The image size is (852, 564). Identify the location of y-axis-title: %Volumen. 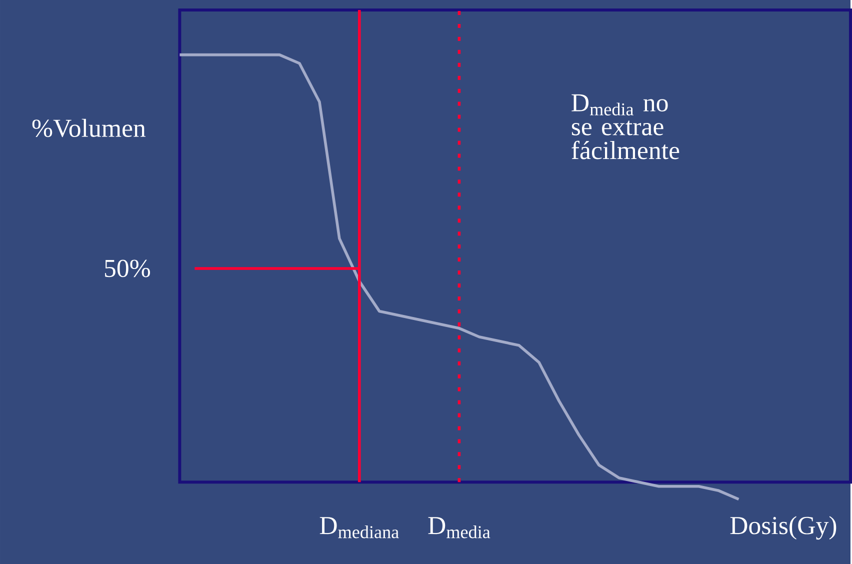
(89, 128).